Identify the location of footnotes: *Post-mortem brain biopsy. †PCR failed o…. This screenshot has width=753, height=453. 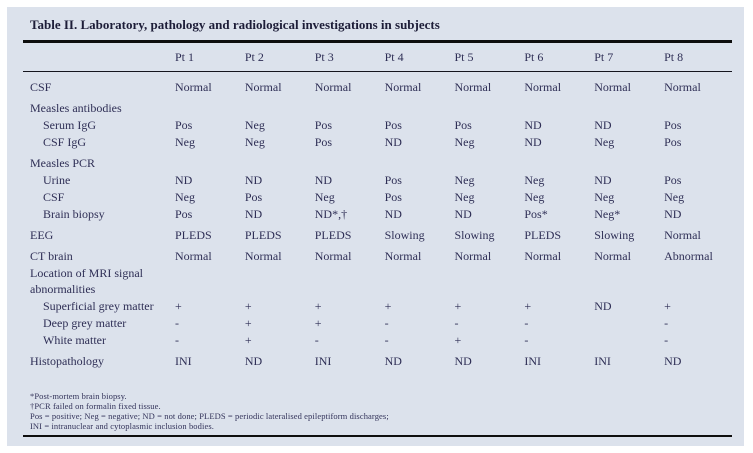
(377, 411).